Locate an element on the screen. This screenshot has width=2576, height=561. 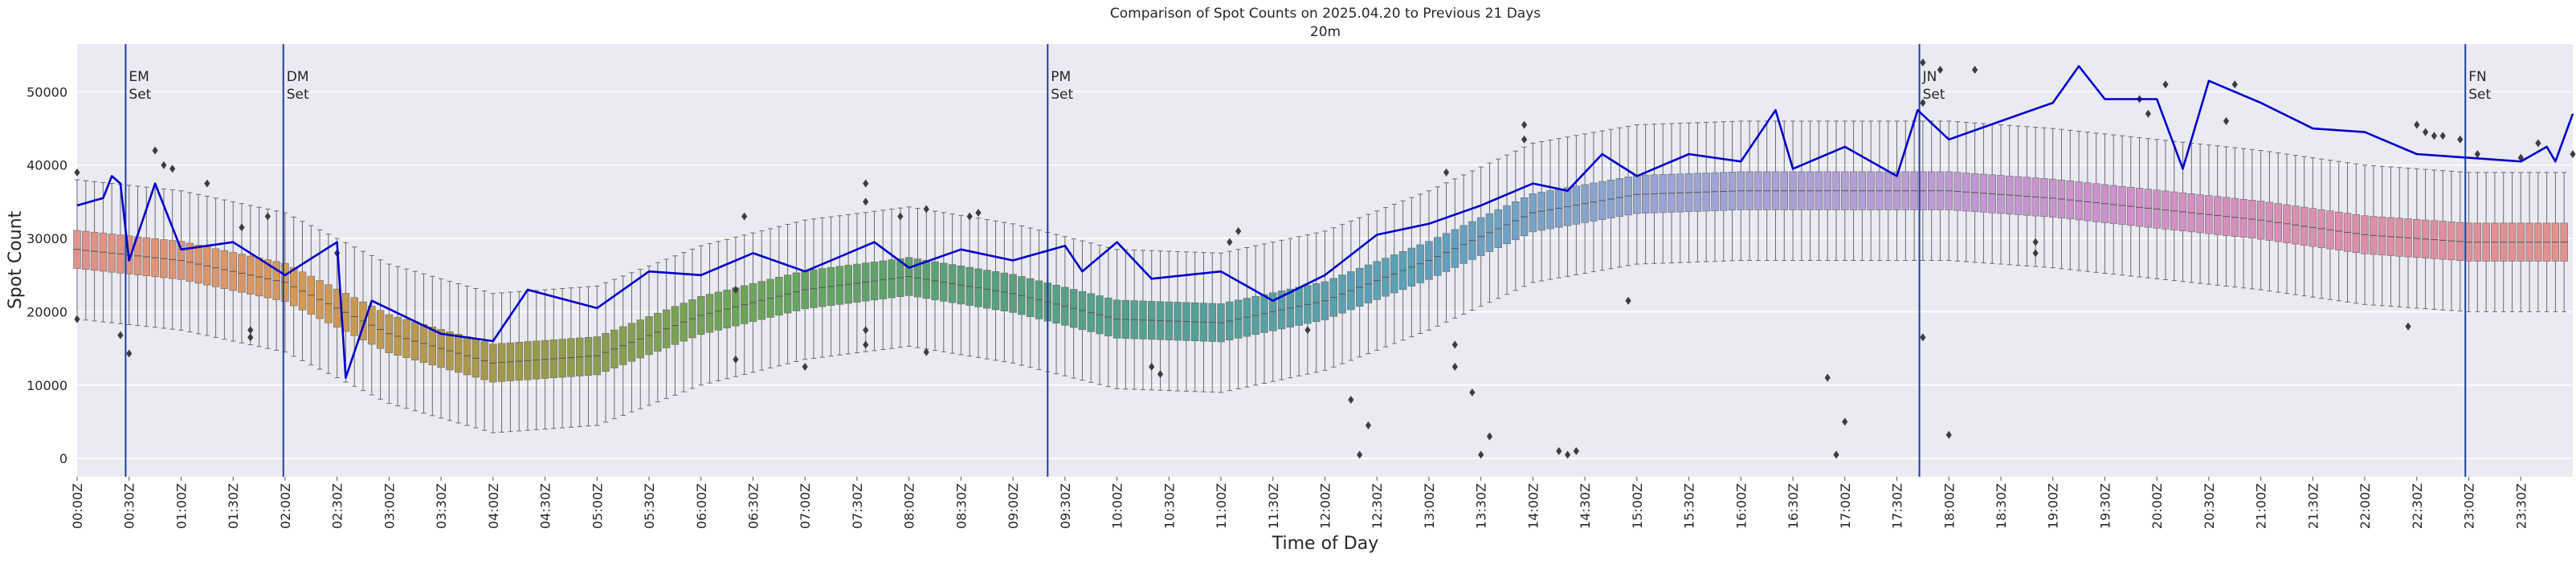
x-tick-label: 18:00Z is located at coordinates (1949, 506).